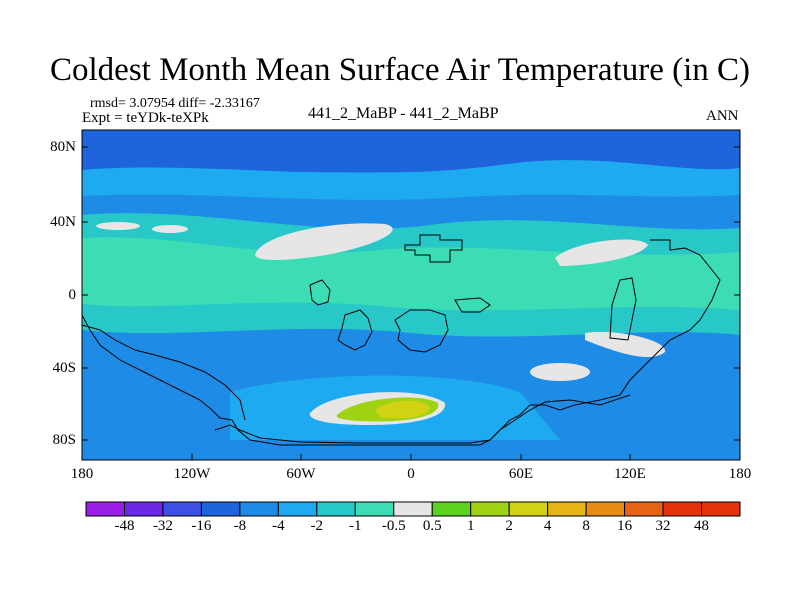 This screenshot has width=800, height=600. Describe the element at coordinates (163, 372) in the screenshot. I see `southern-coast-outline` at that location.